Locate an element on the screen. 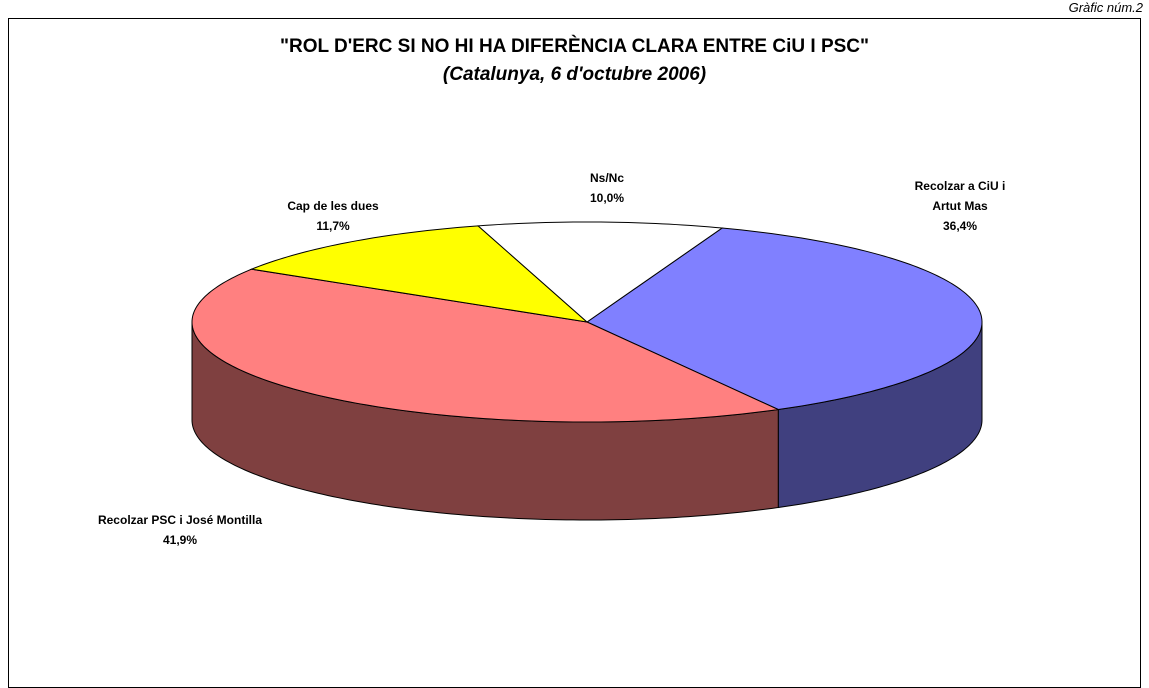  slice-label: Recolzar a CiU i Artut Mas 36,4% is located at coordinates (960, 206).